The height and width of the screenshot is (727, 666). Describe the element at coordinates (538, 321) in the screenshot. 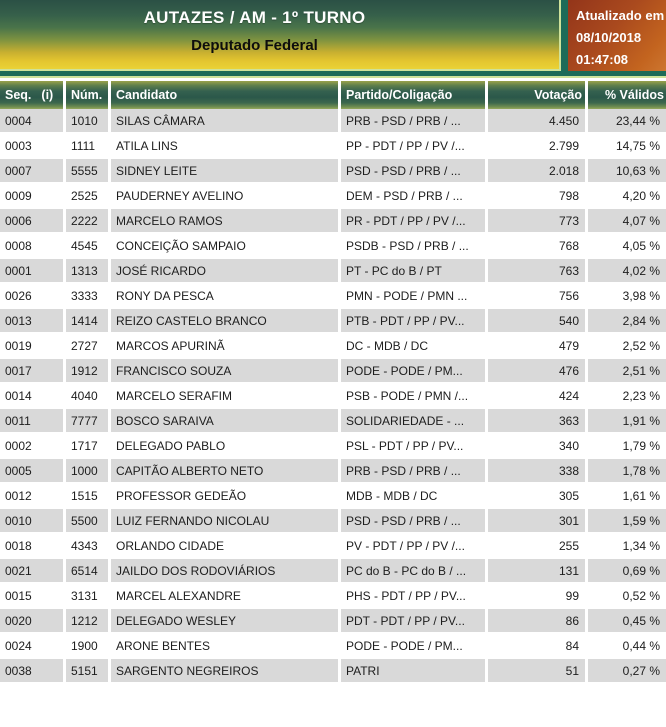

I see `votes-cell: 540` at that location.